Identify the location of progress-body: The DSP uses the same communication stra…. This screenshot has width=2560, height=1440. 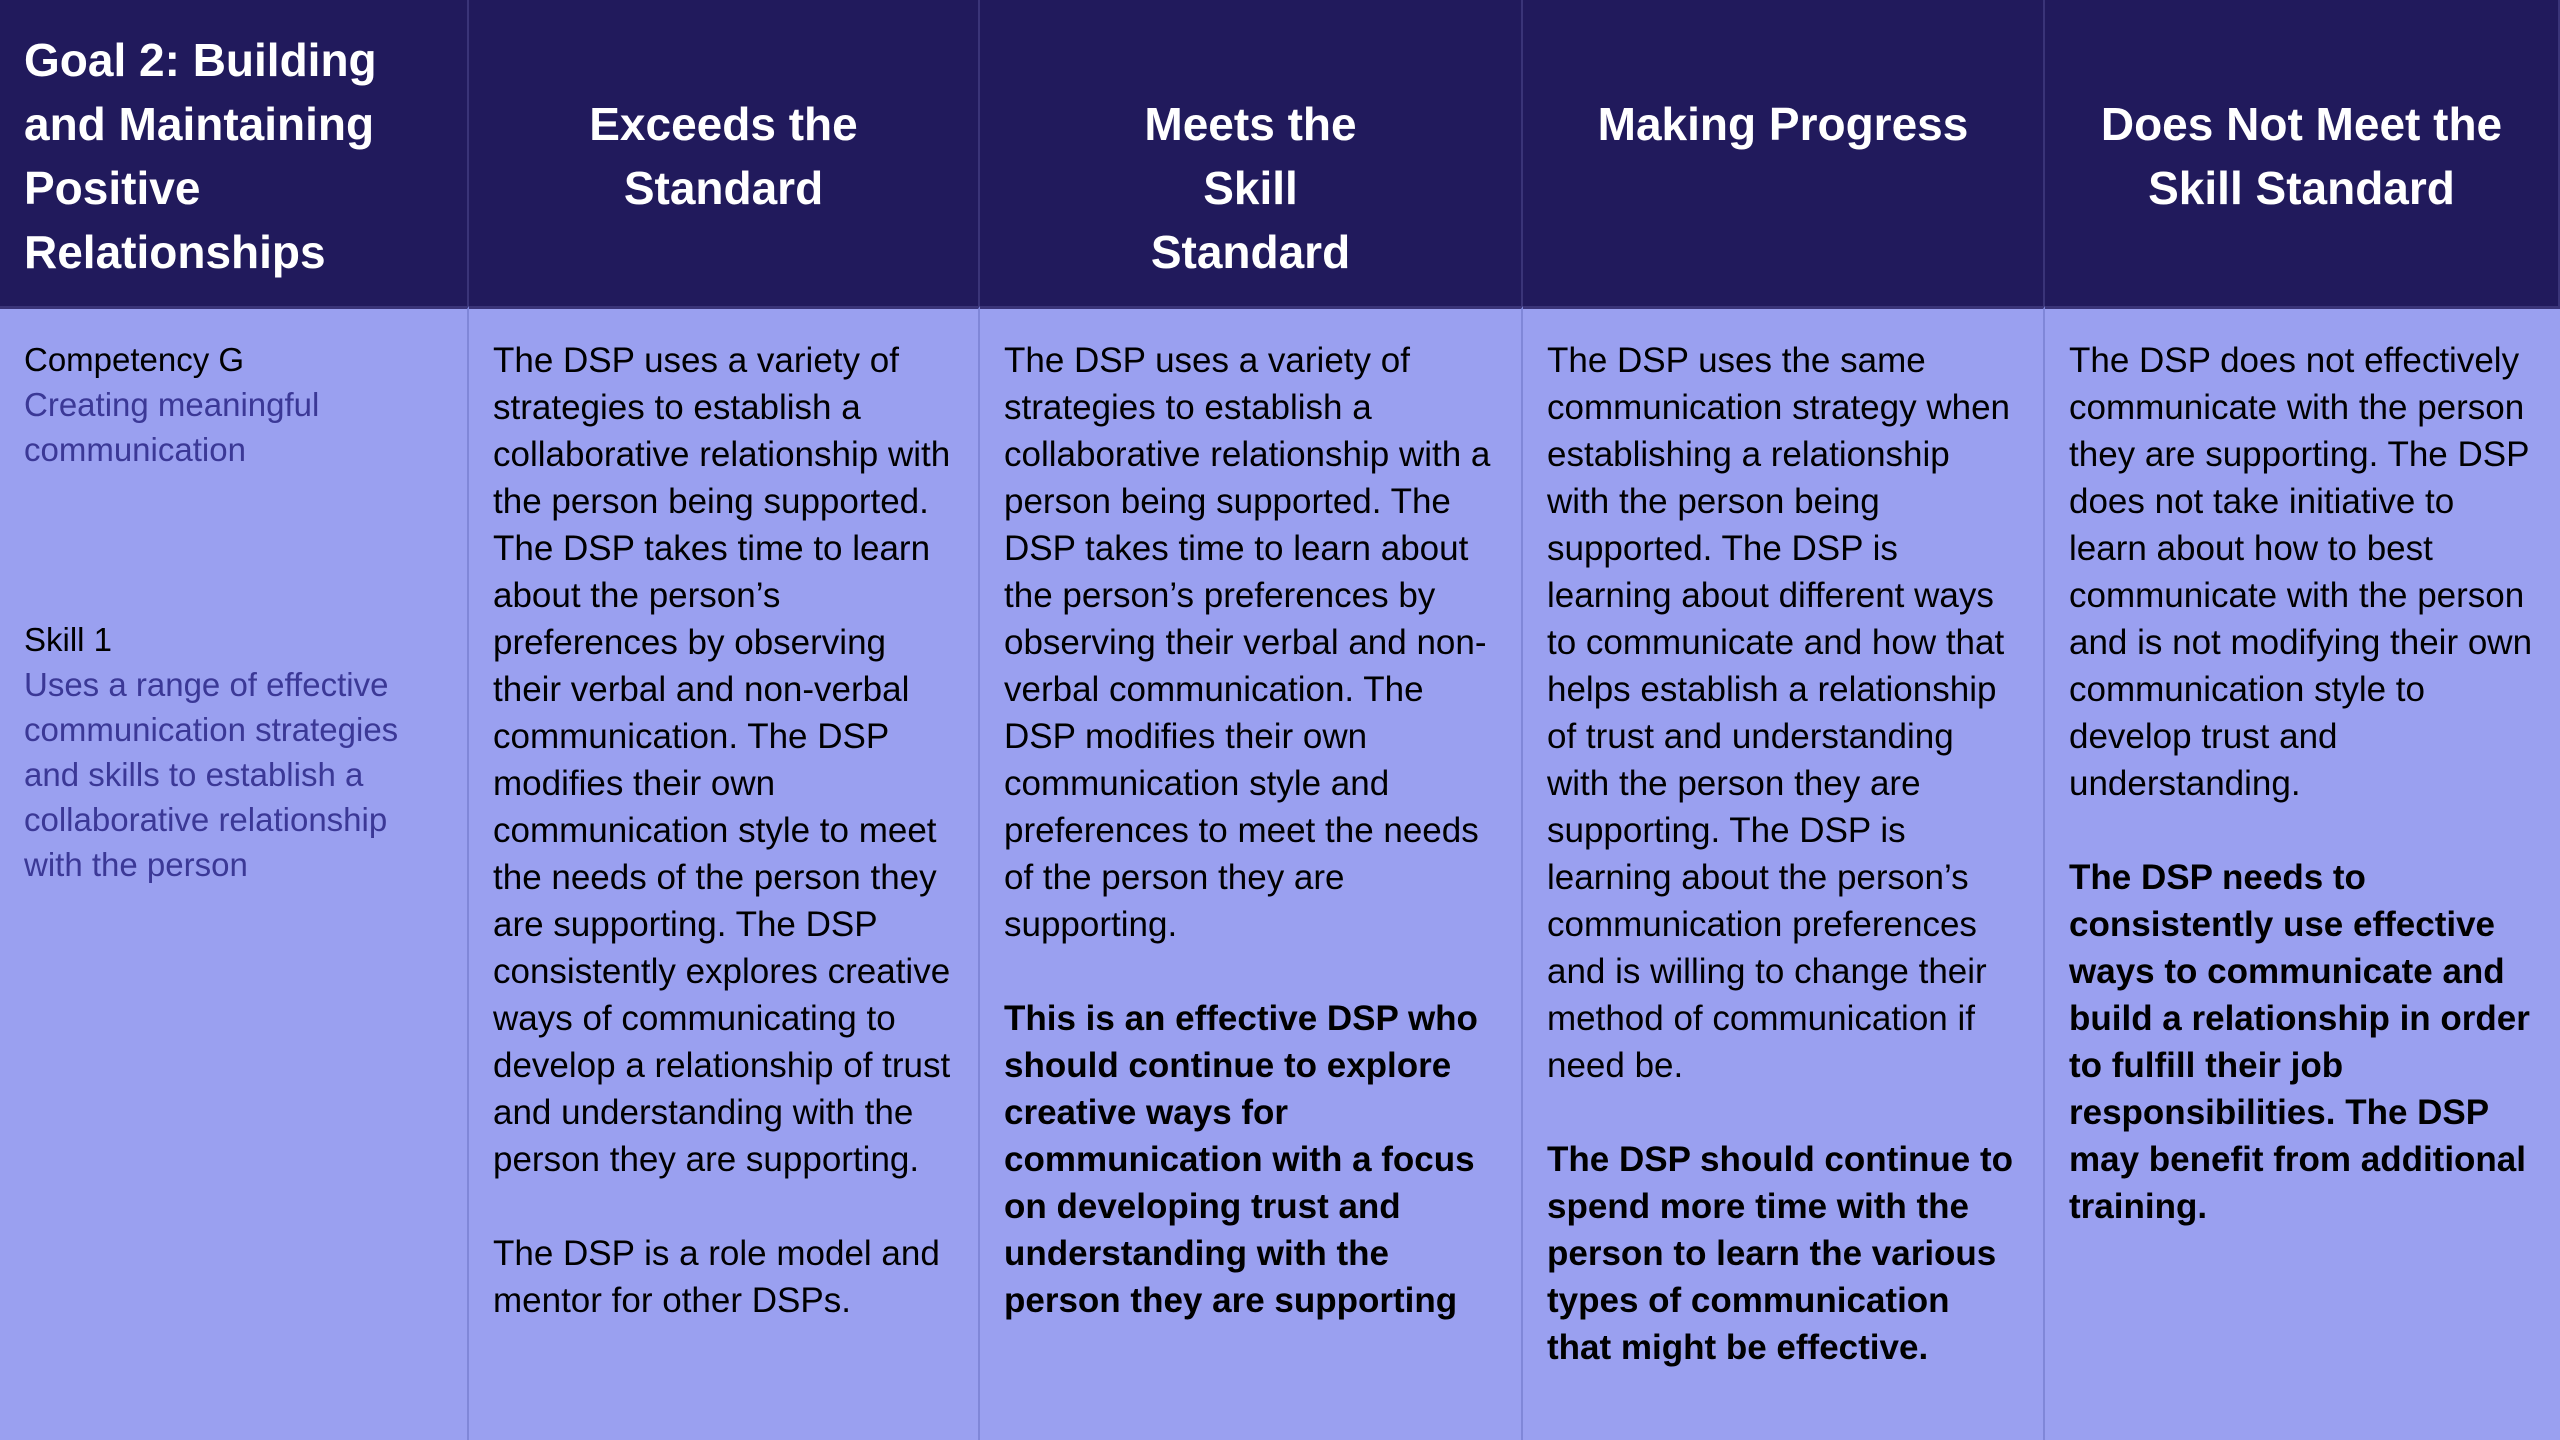
(1778, 713).